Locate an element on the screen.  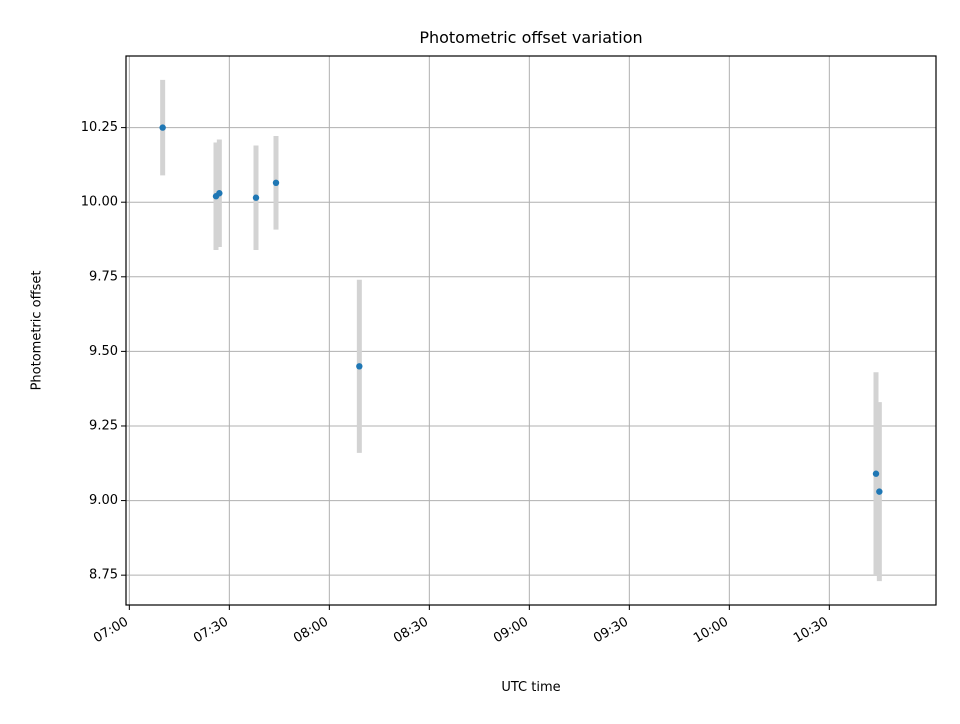
x-axis-label: UTC time is located at coordinates (530, 687).